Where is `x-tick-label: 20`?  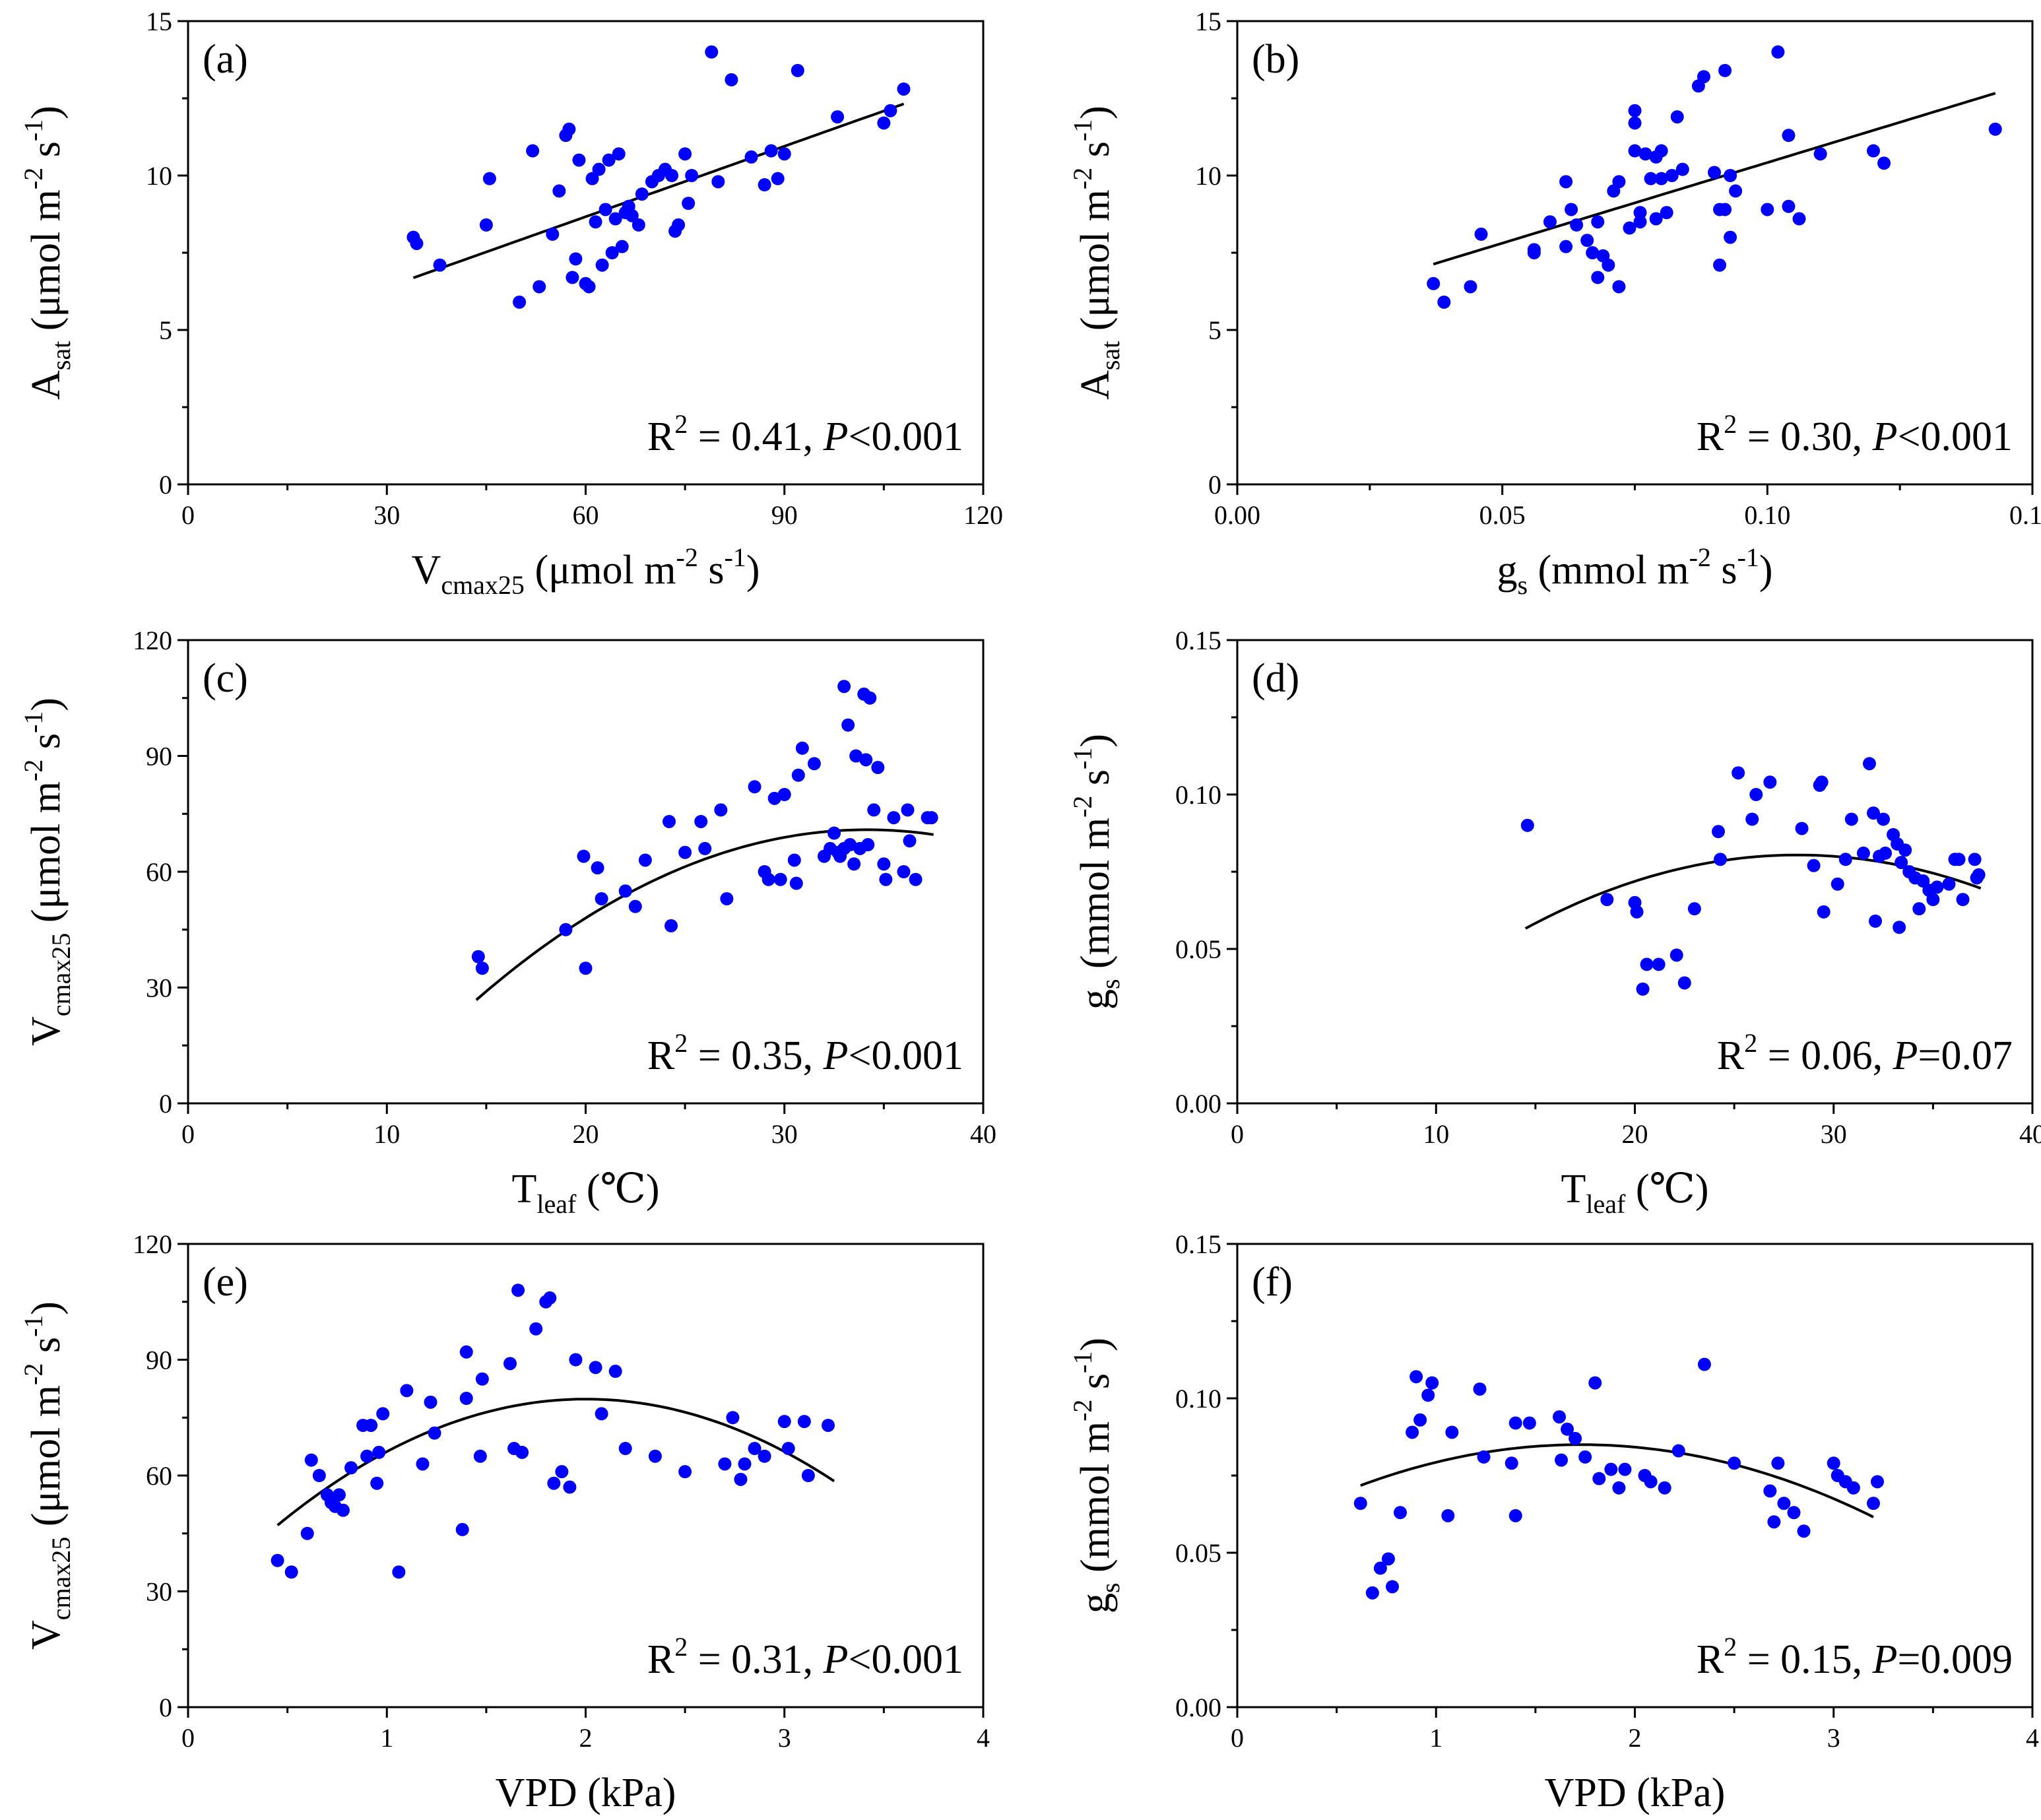
x-tick-label: 20 is located at coordinates (1635, 1134).